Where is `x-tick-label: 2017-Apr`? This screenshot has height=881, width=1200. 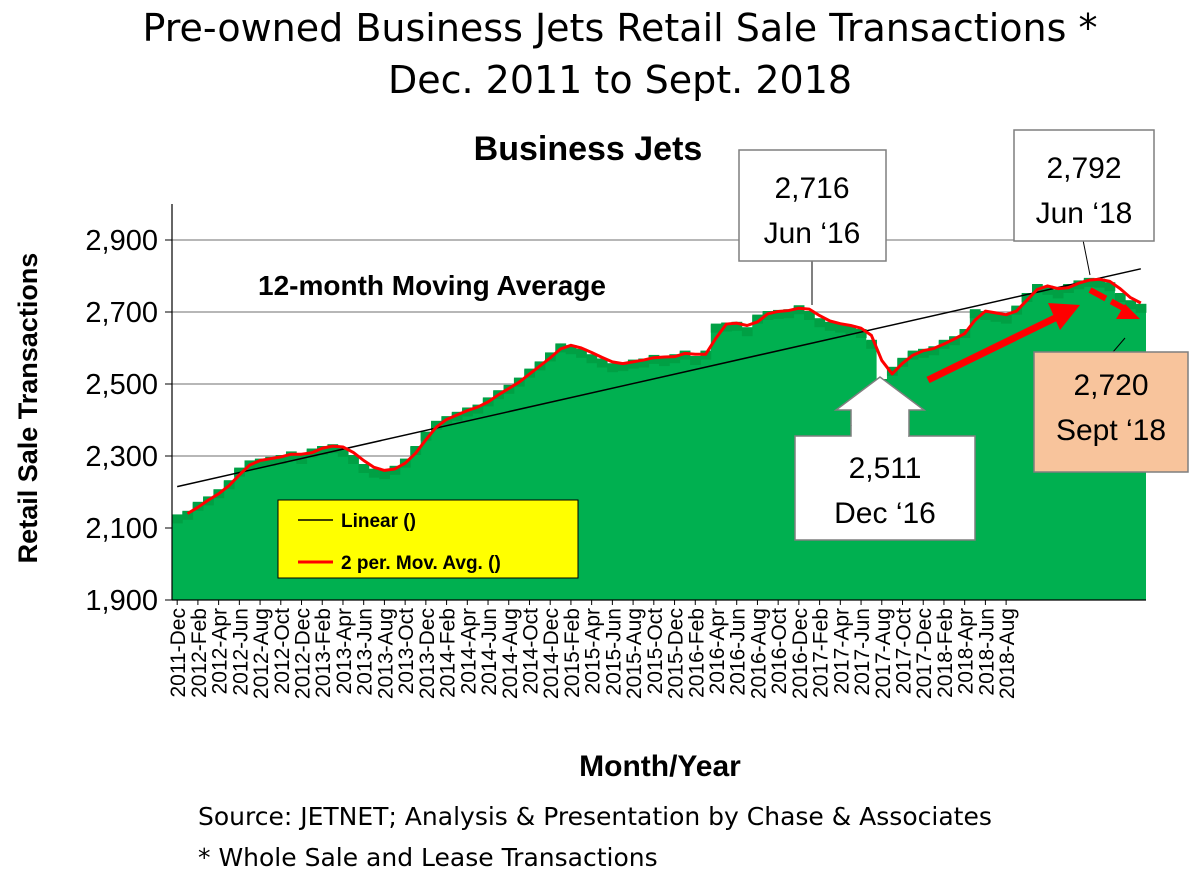
x-tick-label: 2017-Apr is located at coordinates (841, 651).